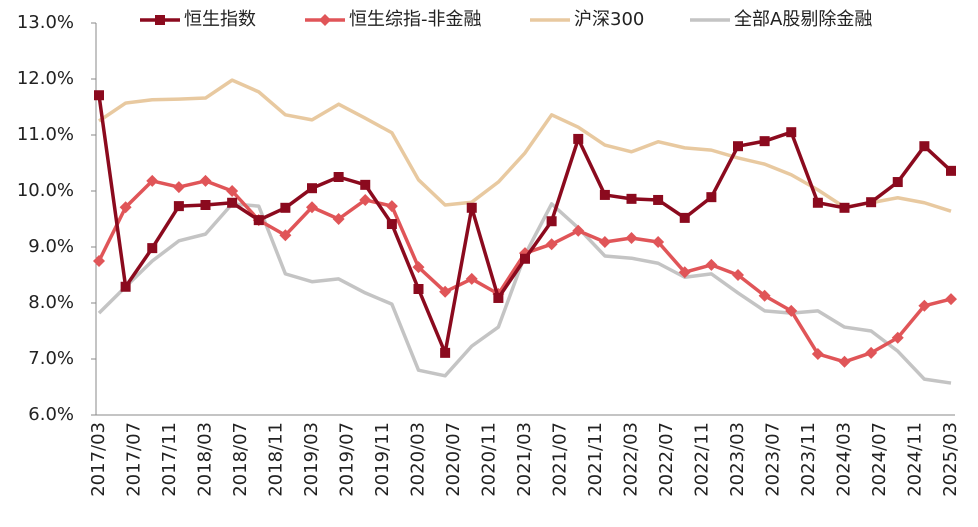 The image size is (978, 527). Describe the element at coordinates (418, 459) in the screenshot. I see `x-tick-label: 2020/03` at that location.